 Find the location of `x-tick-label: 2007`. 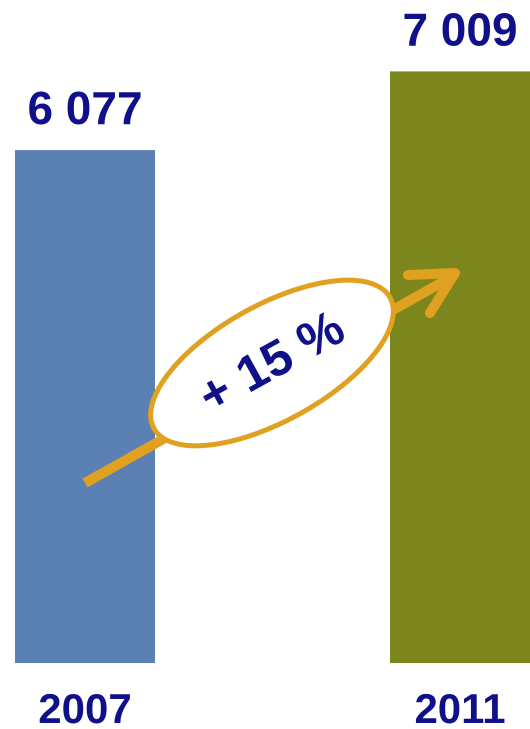

x-tick-label: 2007 is located at coordinates (84, 707).